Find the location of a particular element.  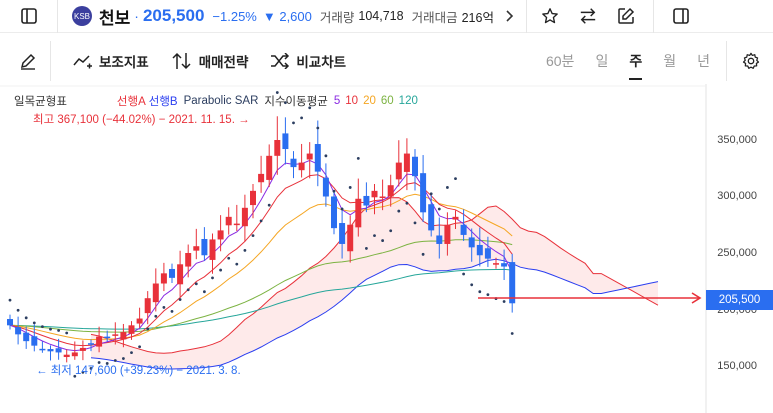

chevron-right-icon is located at coordinates (509, 16).